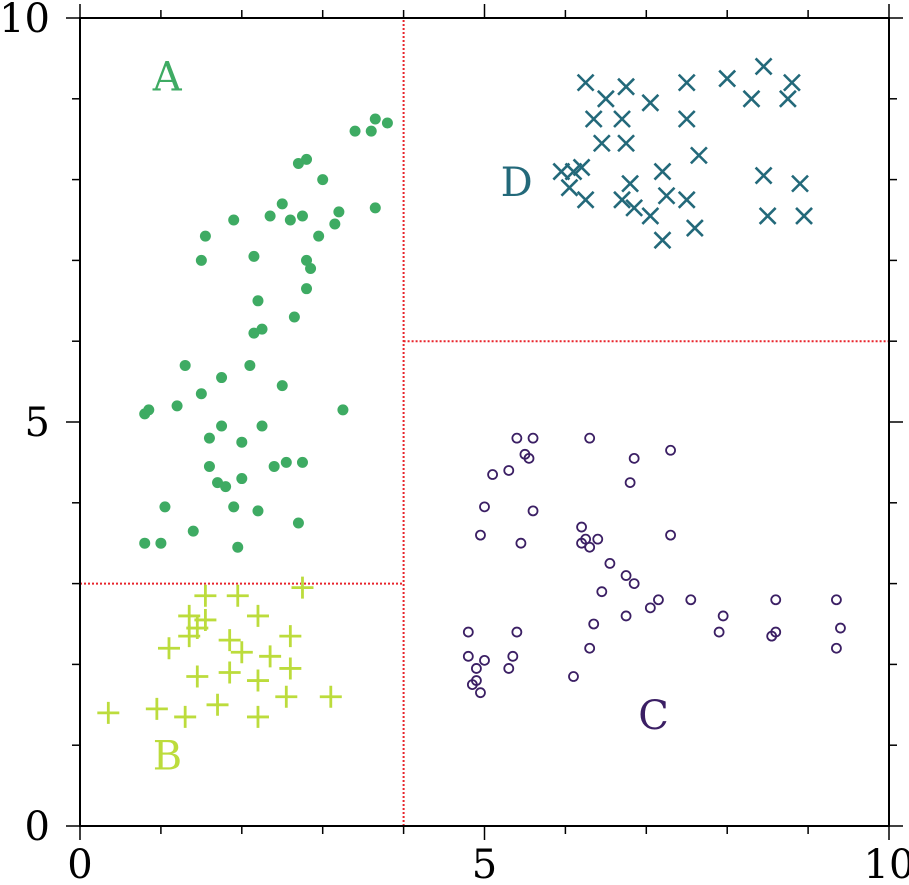  I want to click on x-tick-label: 0, so click(79, 863).